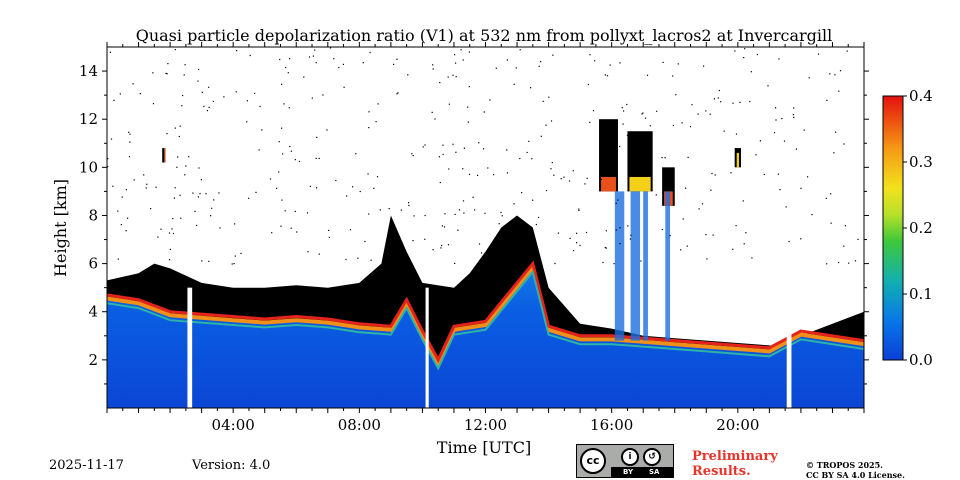  What do you see at coordinates (855, 470) in the screenshot?
I see `copyright-notice: © TROPOS 2025. CC BY SA 4.0 License.` at bounding box center [855, 470].